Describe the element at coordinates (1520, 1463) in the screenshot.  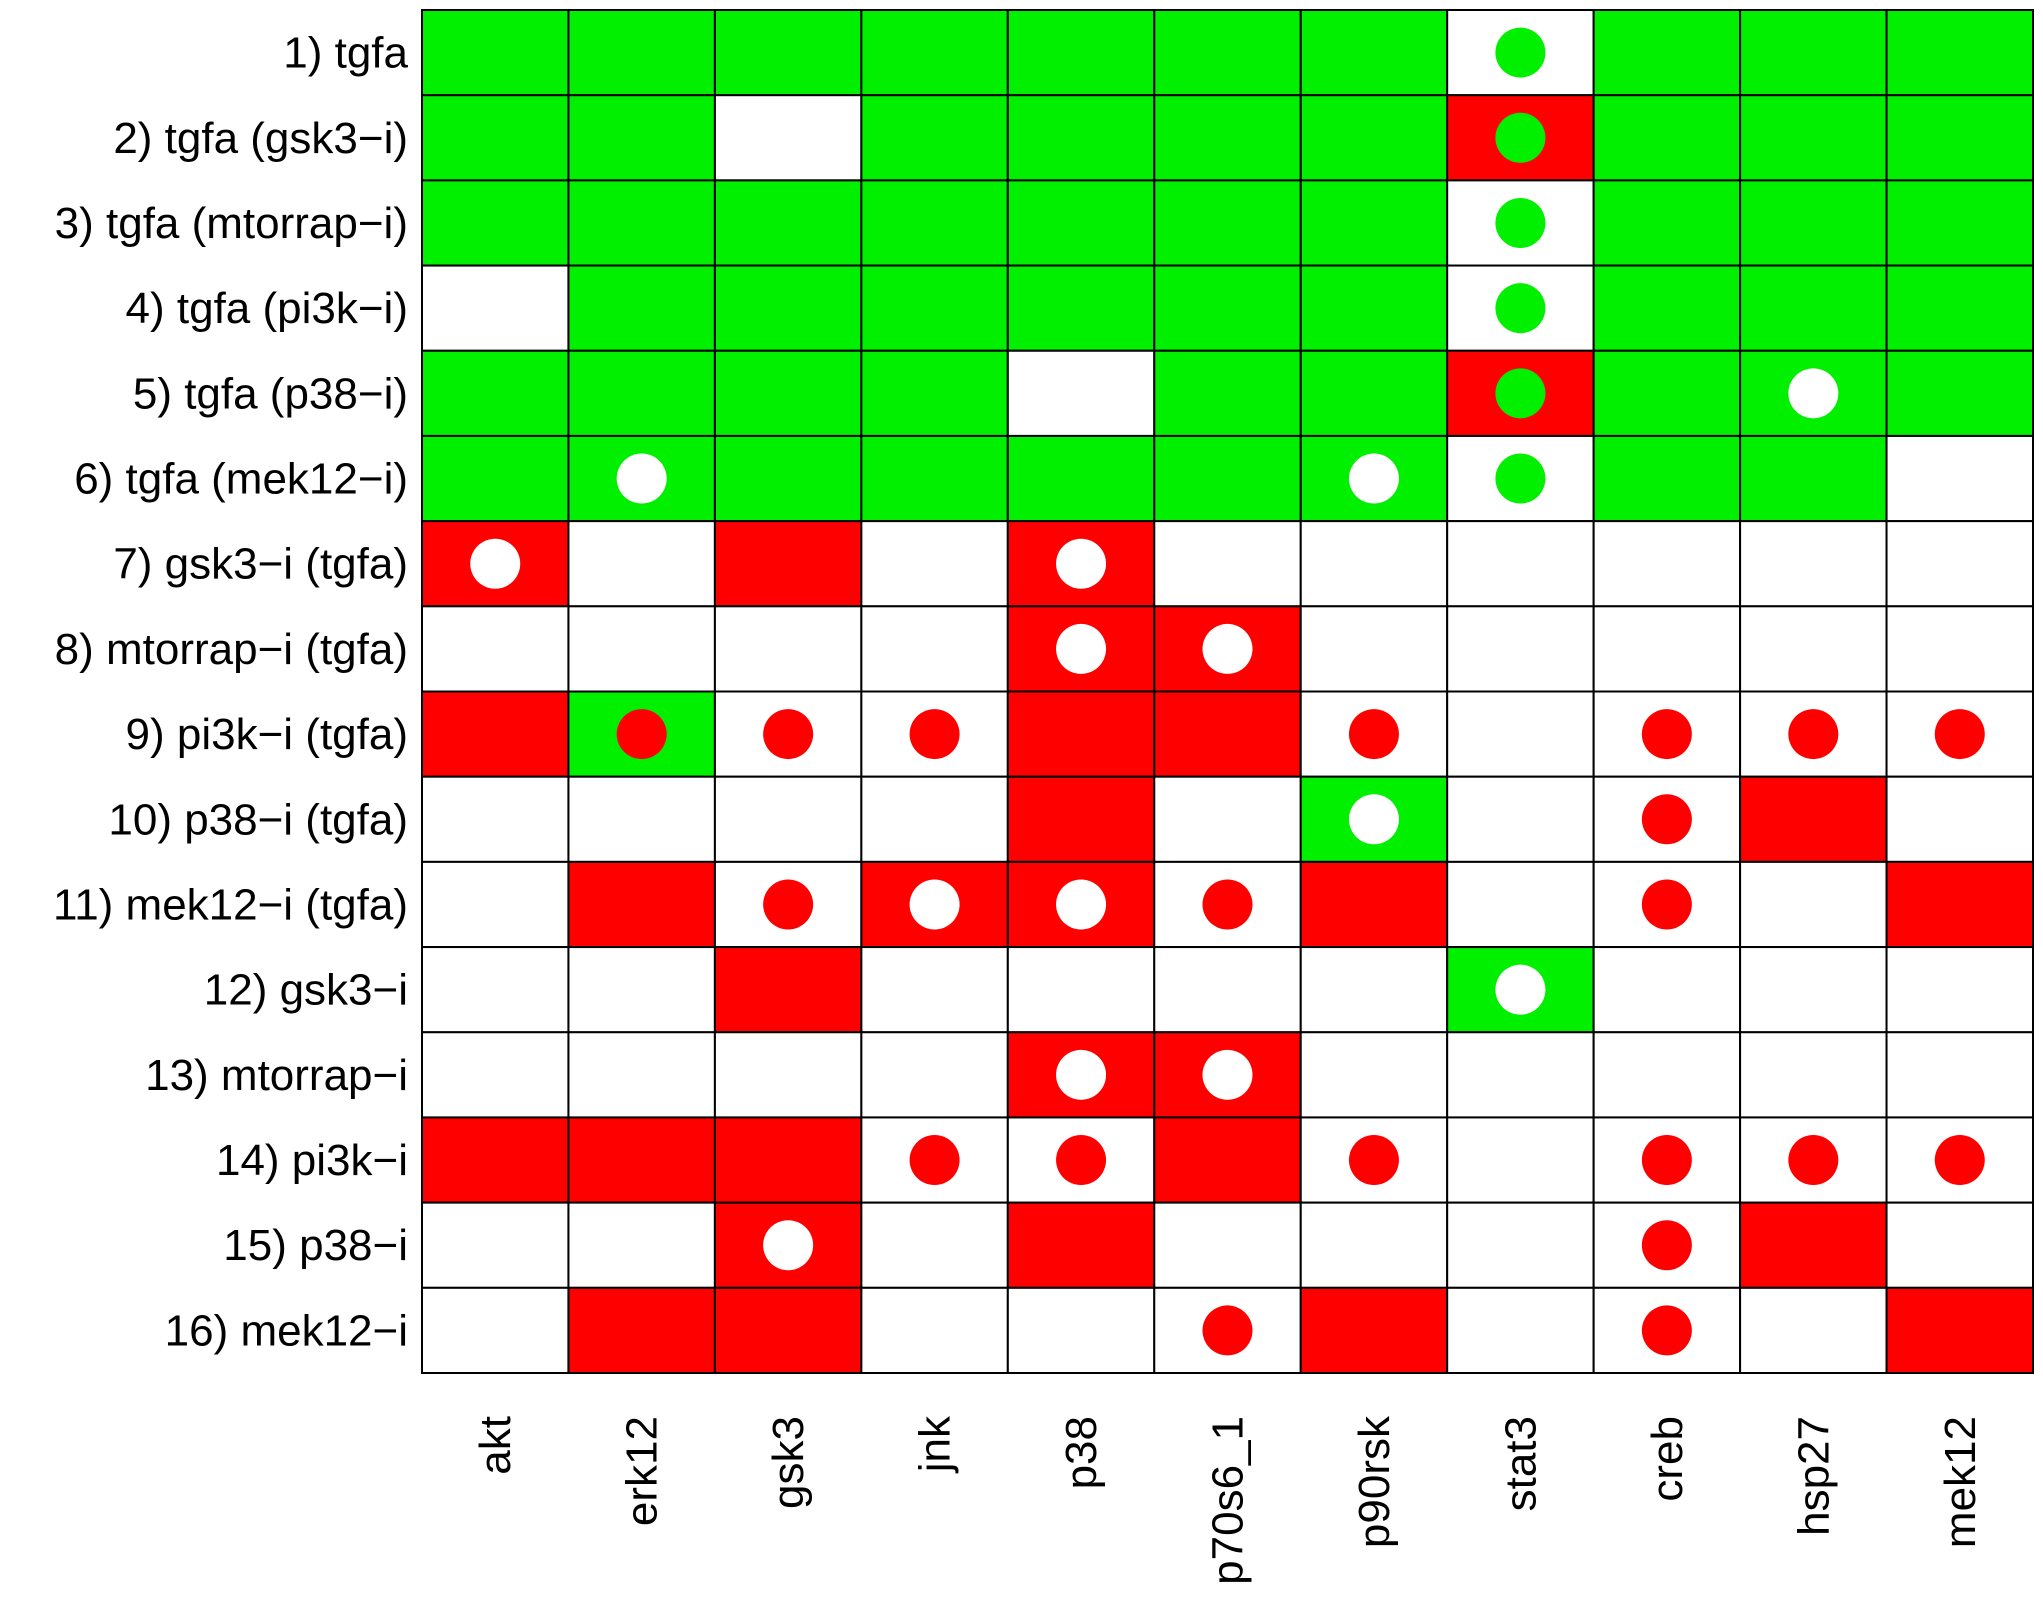
I see `column-label: stat3` at that location.